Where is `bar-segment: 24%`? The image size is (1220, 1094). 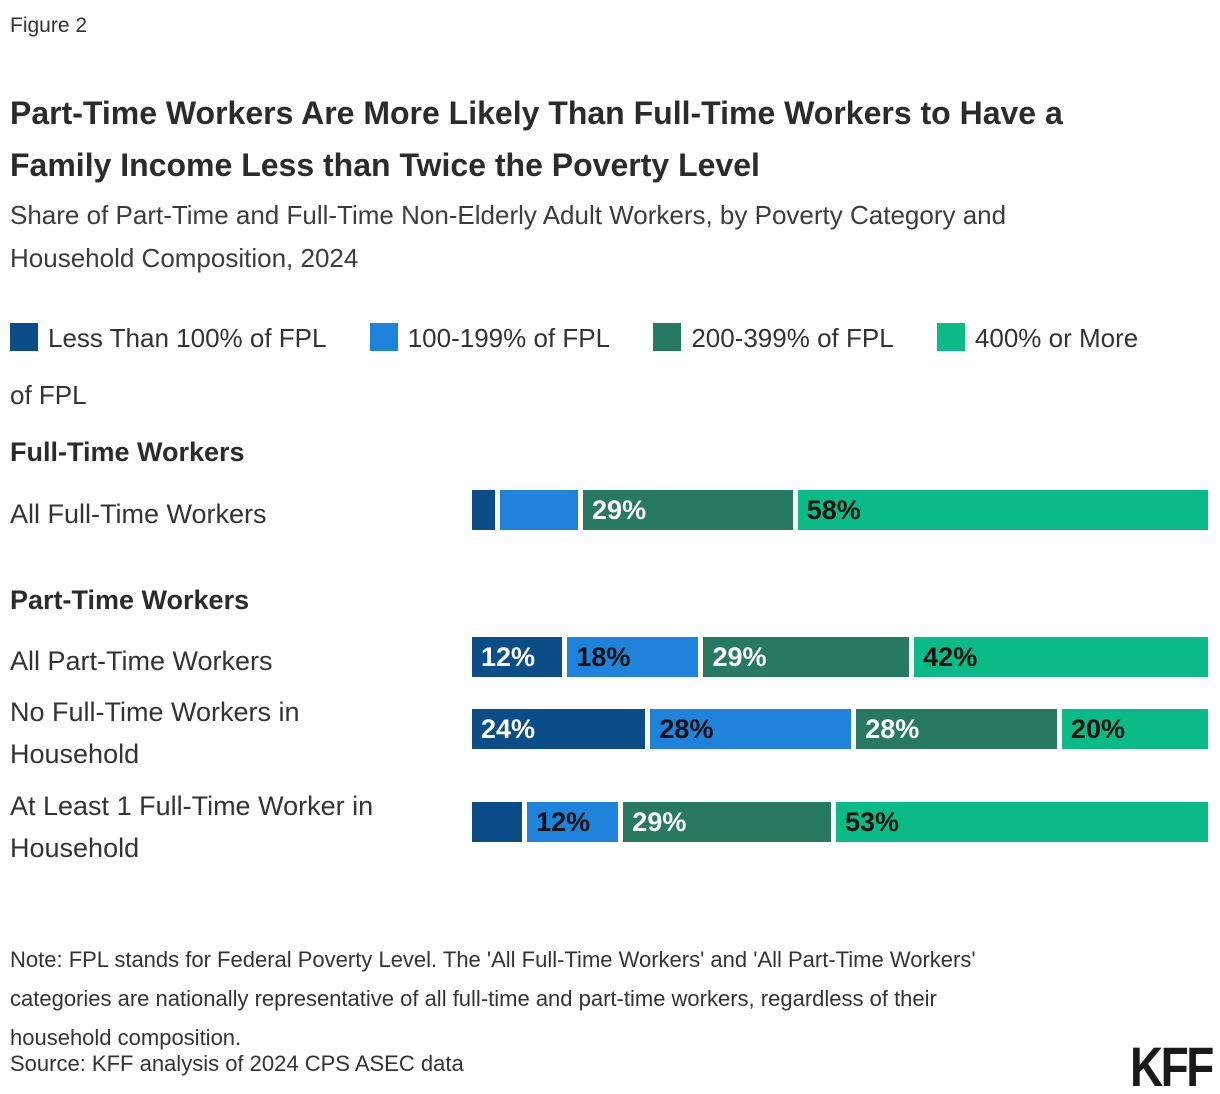 bar-segment: 24% is located at coordinates (559, 729).